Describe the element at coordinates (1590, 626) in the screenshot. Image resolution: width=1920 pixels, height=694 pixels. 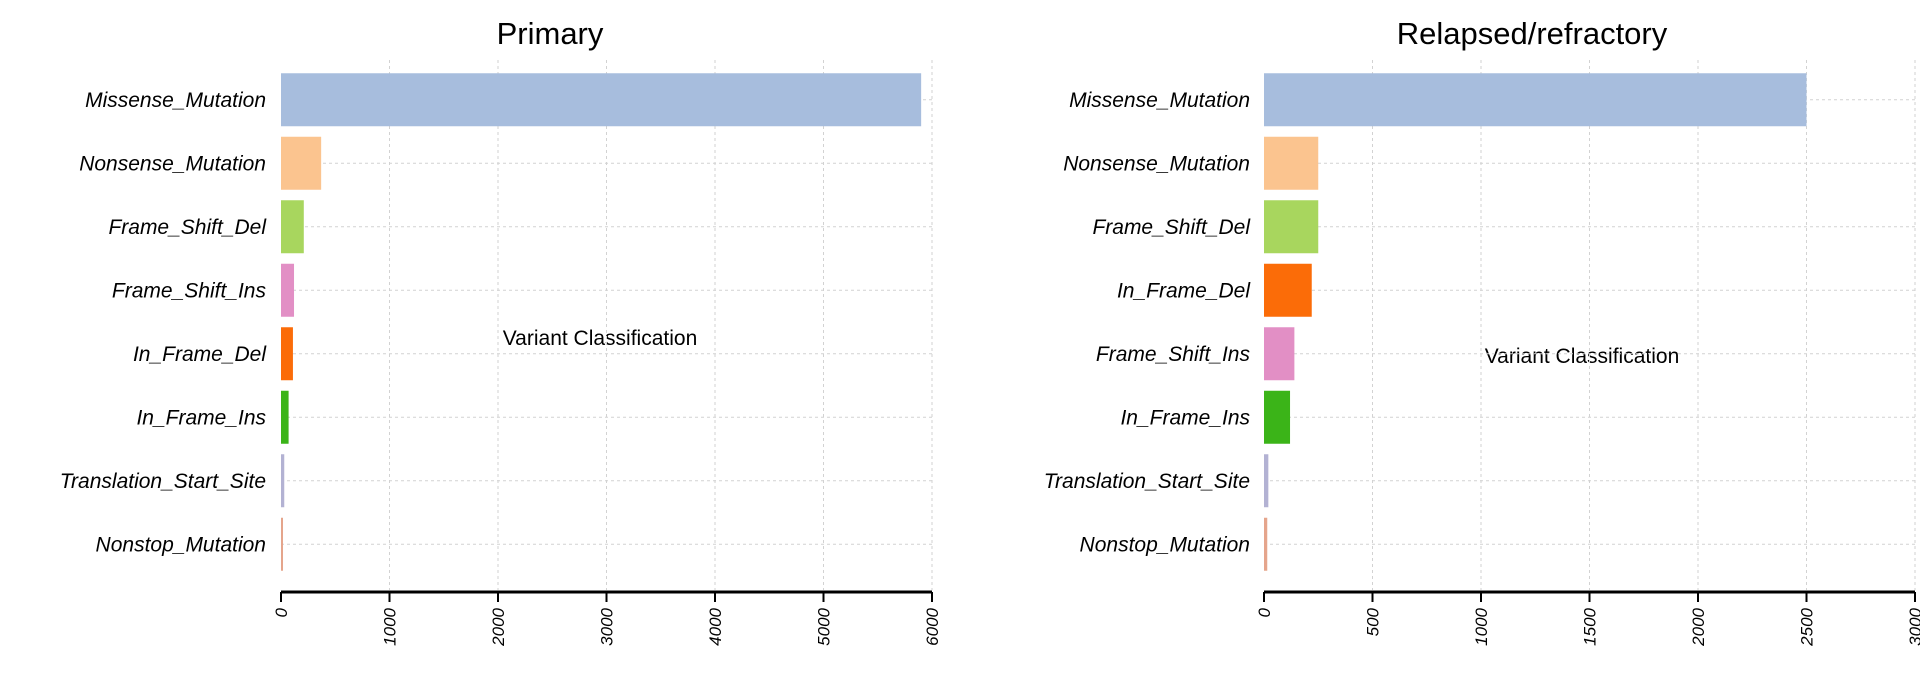
I see `x-tick-label: 1500` at that location.